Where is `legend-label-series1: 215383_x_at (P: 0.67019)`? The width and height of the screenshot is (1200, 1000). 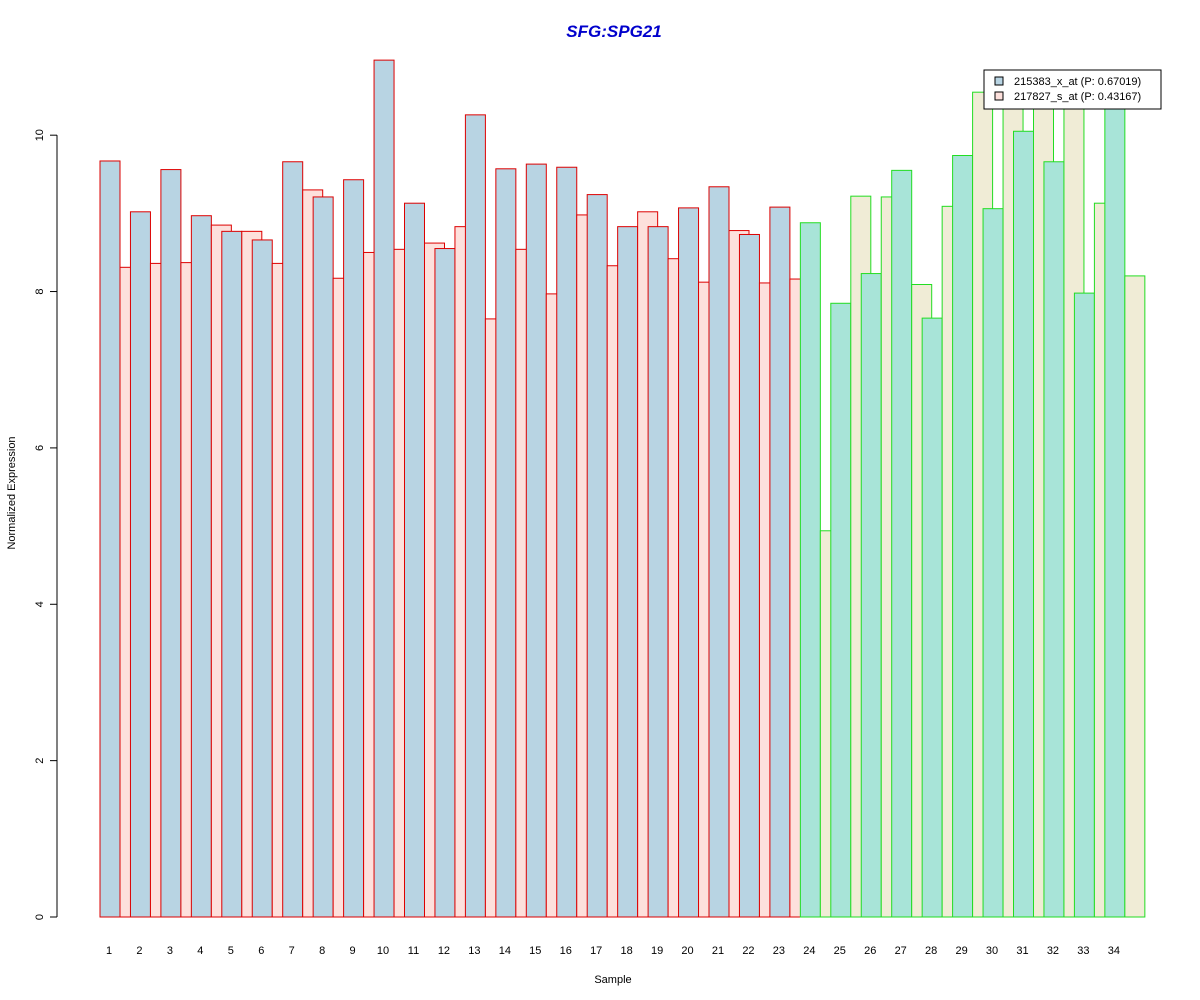 legend-label-series1: 215383_x_at (P: 0.67019) is located at coordinates (1077, 82).